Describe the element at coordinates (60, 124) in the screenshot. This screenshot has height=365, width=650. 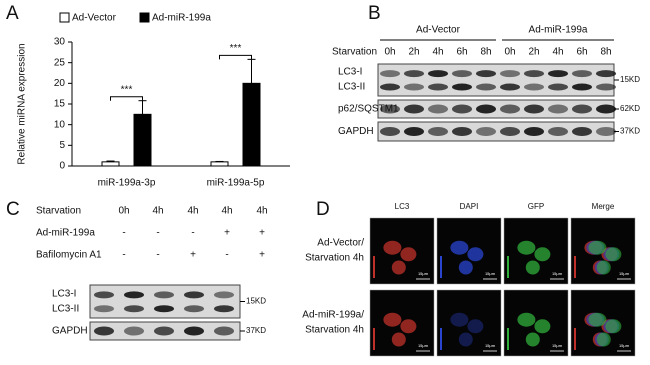
I see `y-tick-label: 10` at that location.